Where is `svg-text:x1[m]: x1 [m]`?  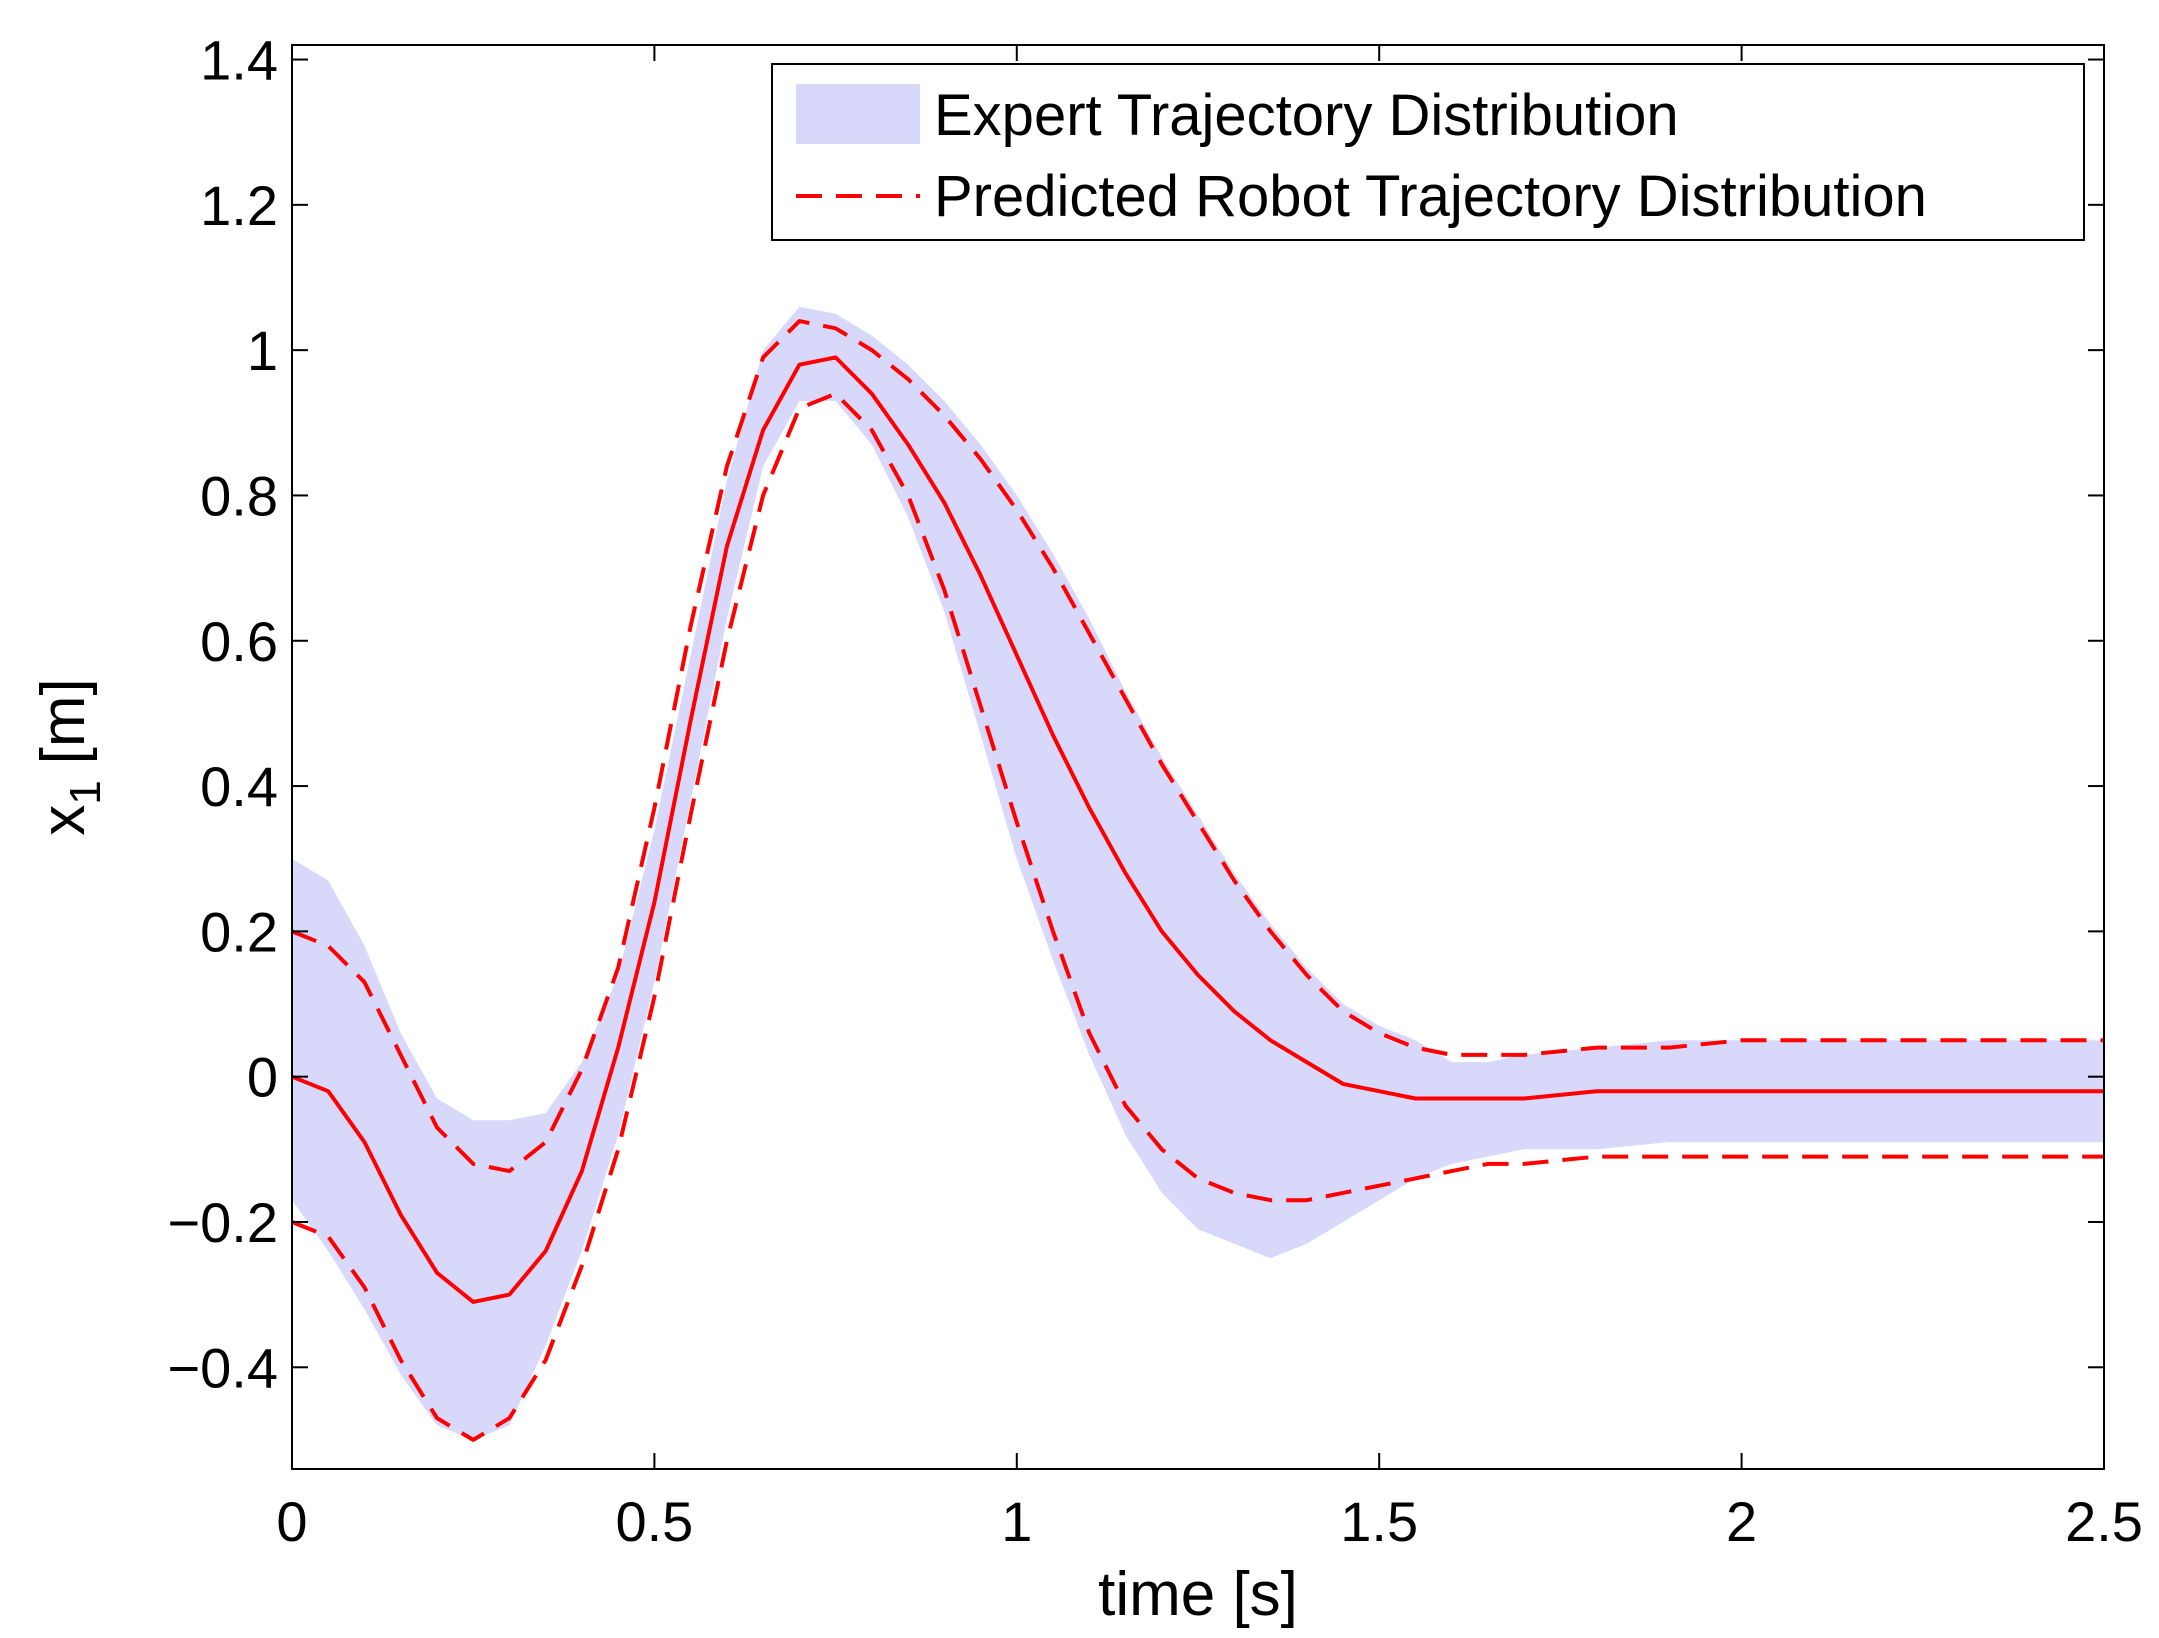
svg-text:x1[m]: x1 [m] is located at coordinates (69, 757).